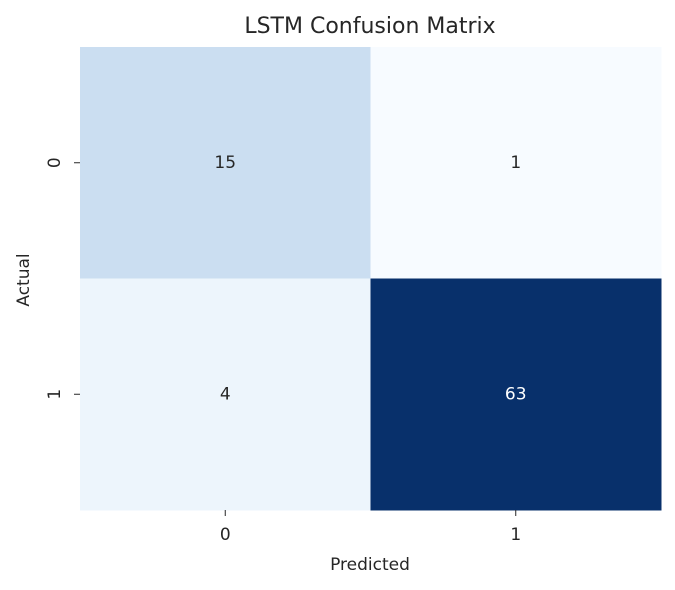 This screenshot has width=675, height=590. I want to click on cell-label: 1, so click(515, 163).